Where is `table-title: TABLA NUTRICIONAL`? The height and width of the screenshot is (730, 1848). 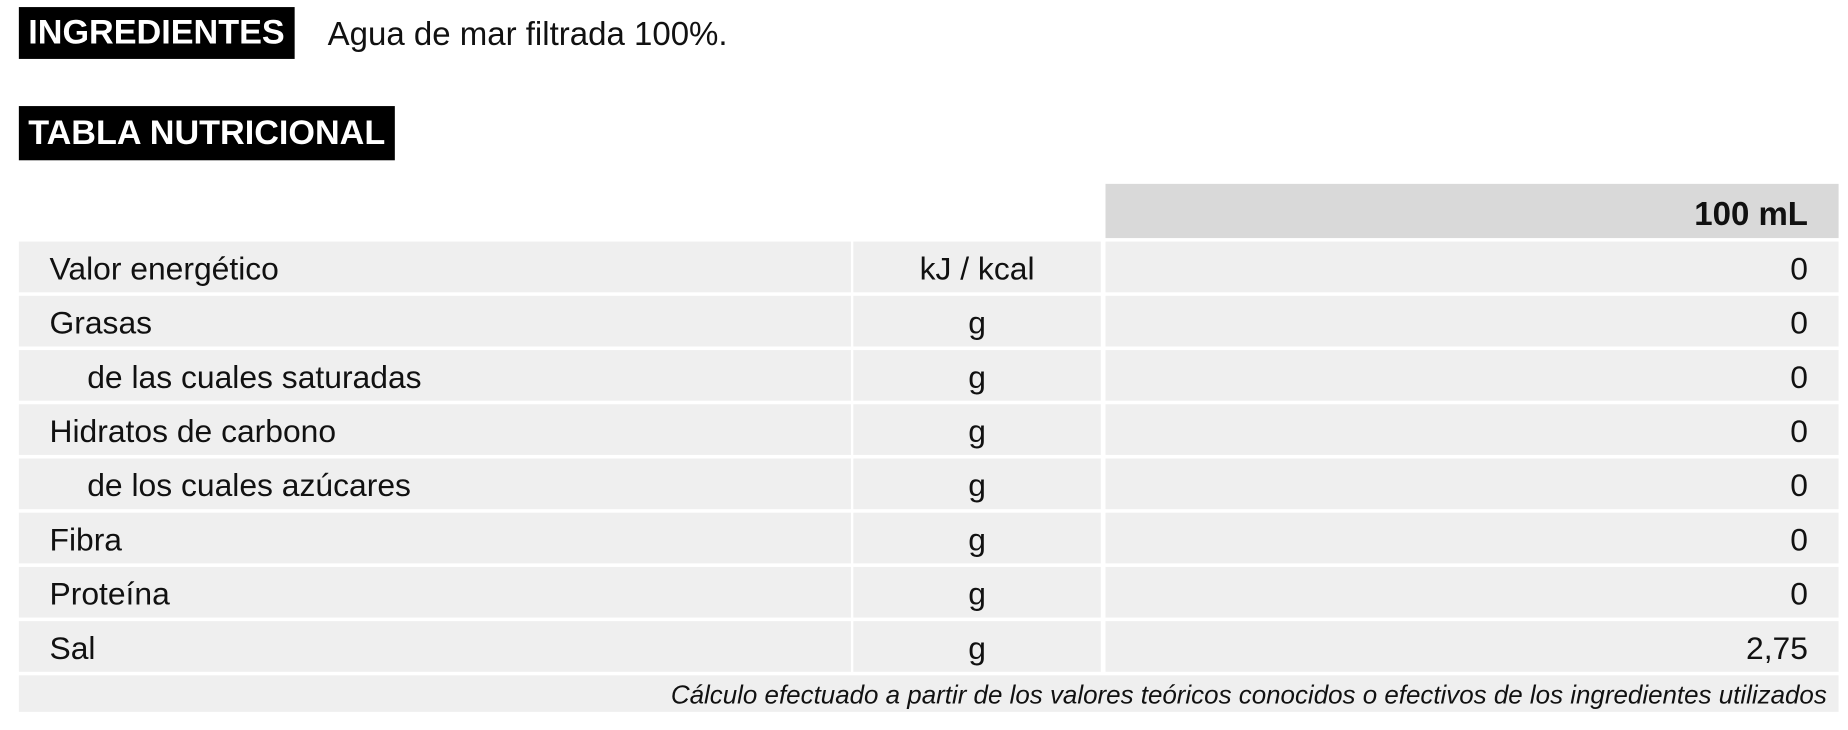
table-title: TABLA NUTRICIONAL is located at coordinates (206, 133).